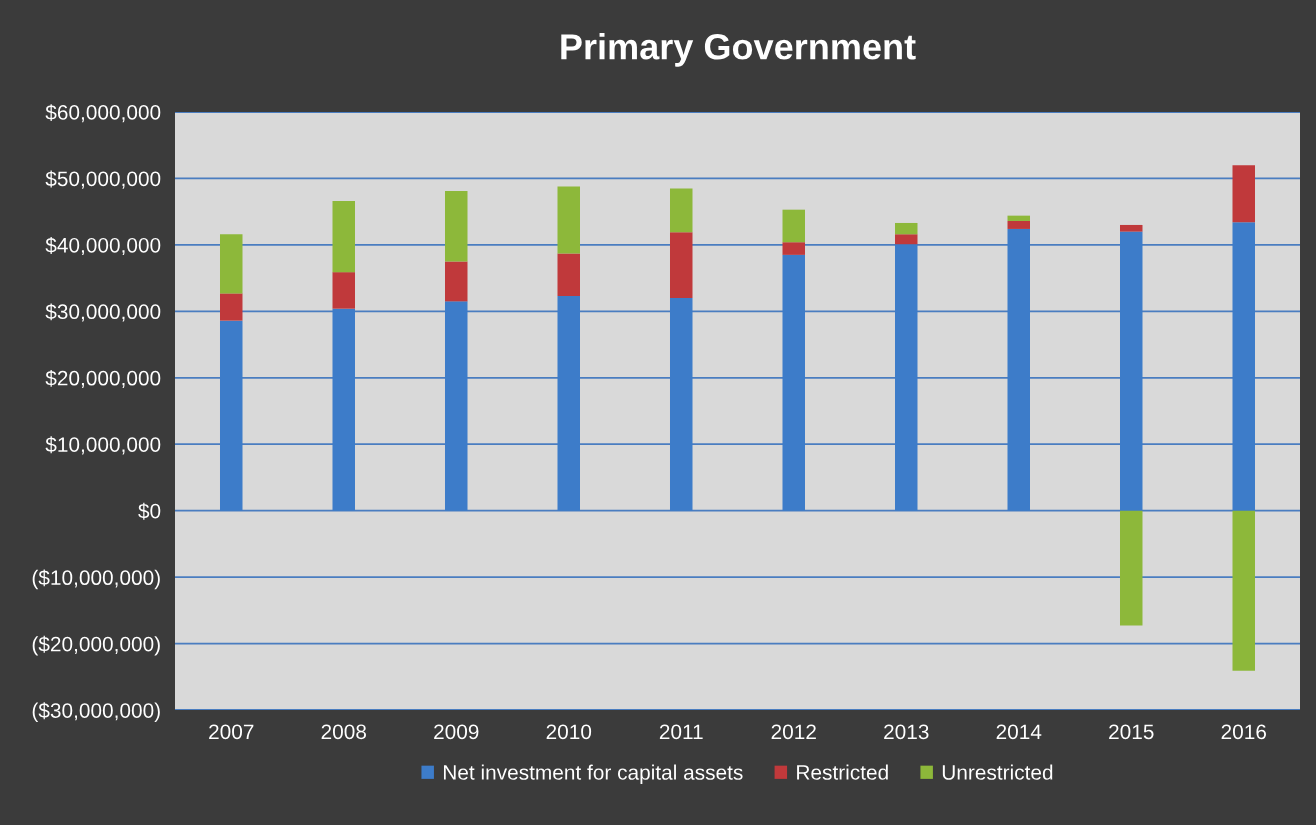 The image size is (1316, 825). Describe the element at coordinates (231, 732) in the screenshot. I see `x-tick-label: 2007` at that location.